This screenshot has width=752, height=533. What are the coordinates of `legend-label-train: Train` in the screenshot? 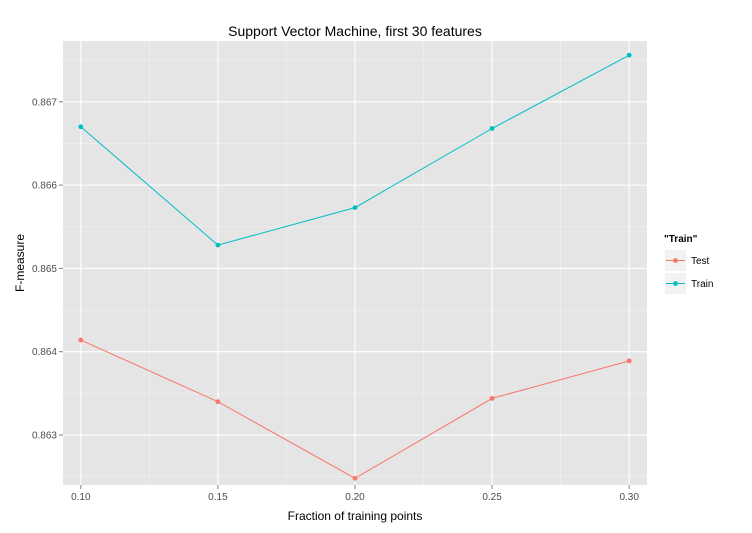 It's located at (702, 284).